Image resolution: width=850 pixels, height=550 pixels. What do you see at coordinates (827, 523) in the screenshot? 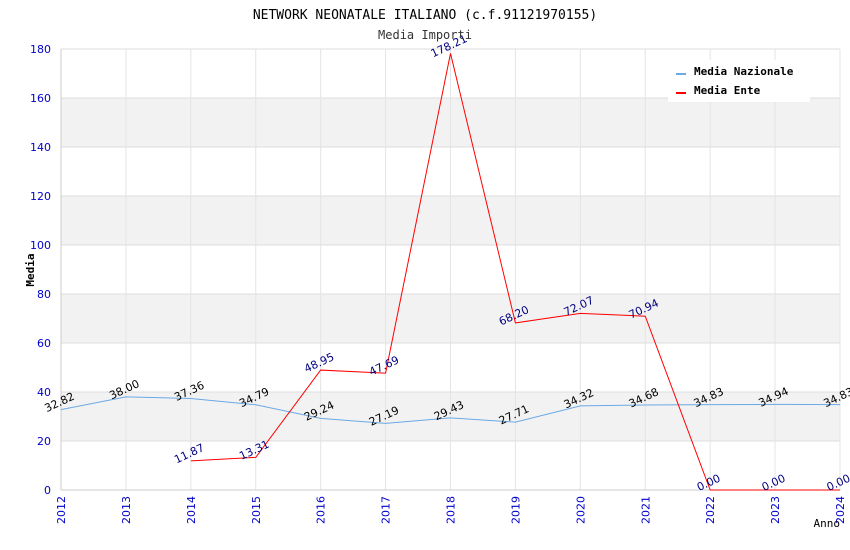
I see `x-axis-label: Anno` at bounding box center [827, 523].